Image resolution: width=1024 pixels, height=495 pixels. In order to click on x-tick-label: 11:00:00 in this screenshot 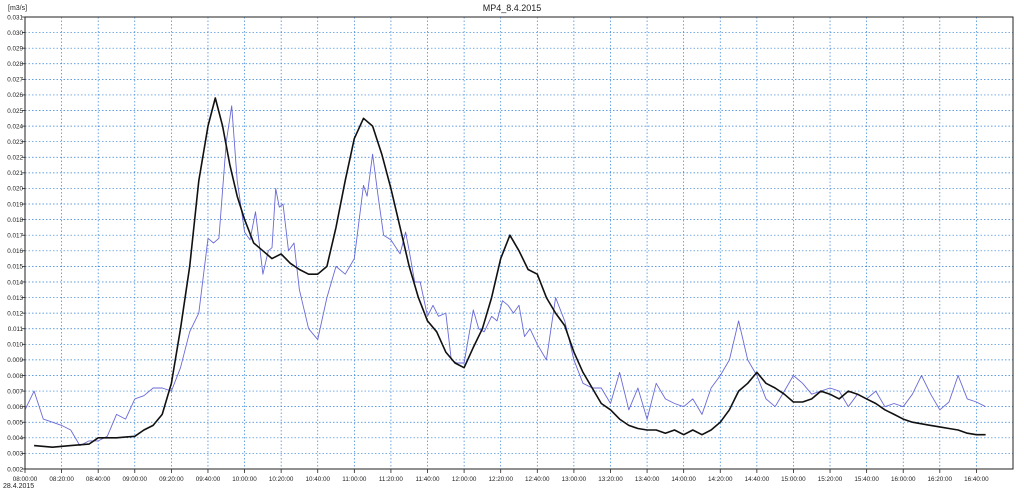, I will do `click(354, 479)`.